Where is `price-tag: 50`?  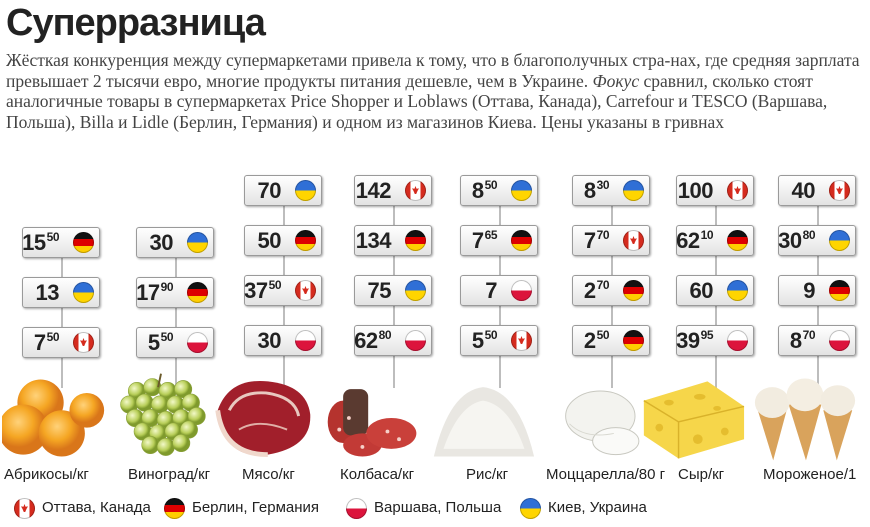
price-tag: 50 is located at coordinates (283, 240).